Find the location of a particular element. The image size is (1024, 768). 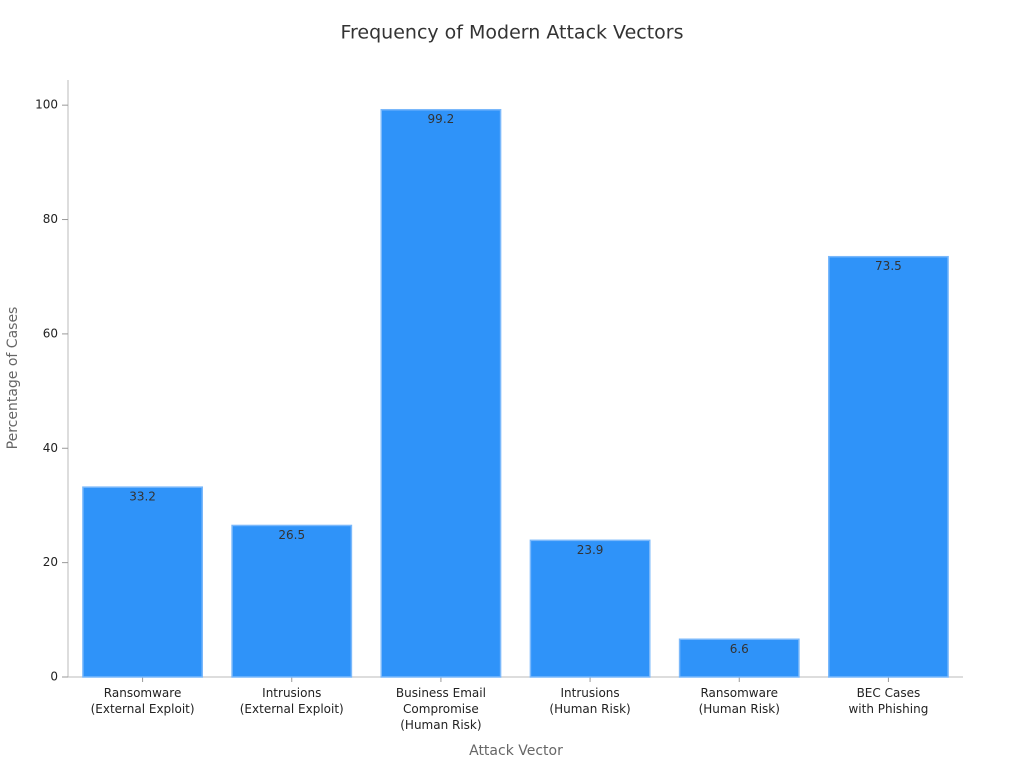

y-tick-label: 100 is located at coordinates (46, 105).